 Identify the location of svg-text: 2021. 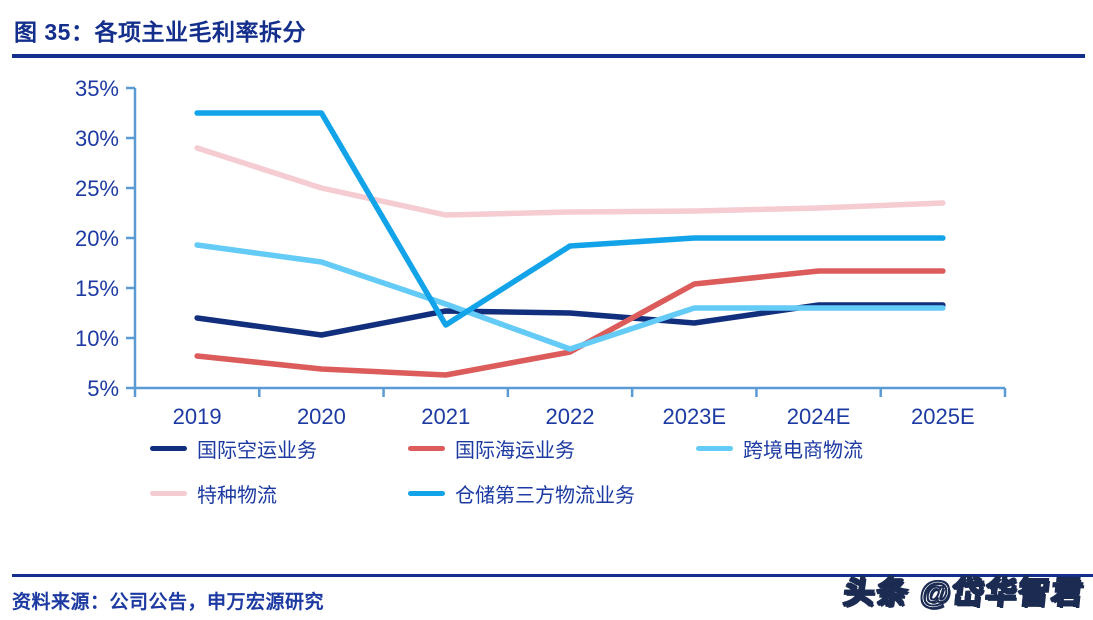
(445, 416).